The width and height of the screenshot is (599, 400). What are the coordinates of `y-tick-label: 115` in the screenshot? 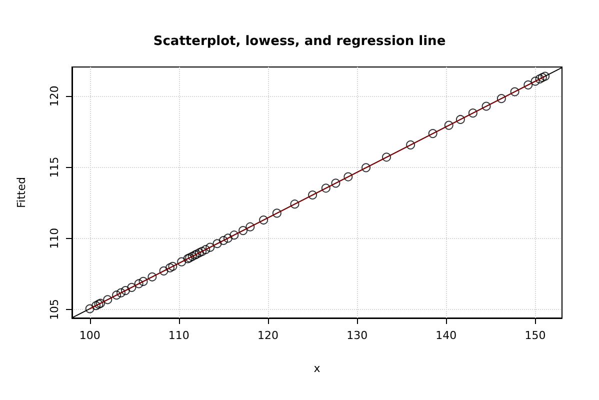 It's located at (54, 167).